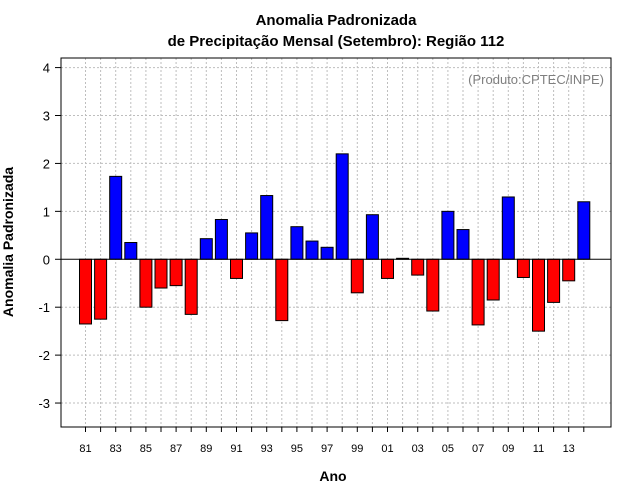 This screenshot has height=500, width=640. Describe the element at coordinates (116, 449) in the screenshot. I see `x-tick-label: 83` at that location.